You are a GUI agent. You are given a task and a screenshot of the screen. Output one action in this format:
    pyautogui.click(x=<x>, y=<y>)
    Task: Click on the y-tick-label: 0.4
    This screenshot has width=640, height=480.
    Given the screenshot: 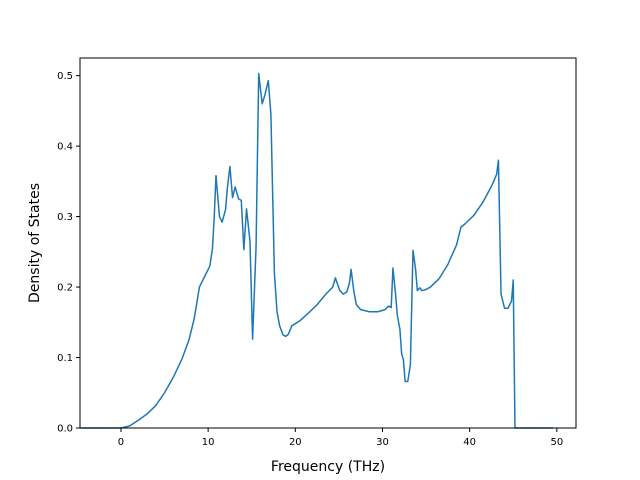 What is the action you would take?
    pyautogui.click(x=65, y=147)
    